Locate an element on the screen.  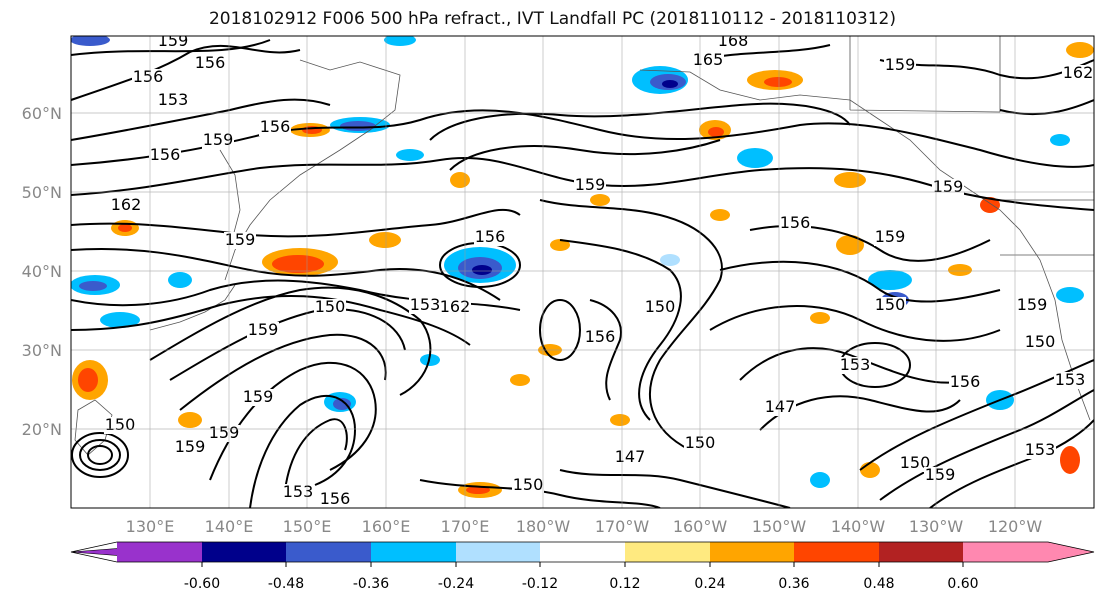
contour-label: 147 is located at coordinates (630, 456).